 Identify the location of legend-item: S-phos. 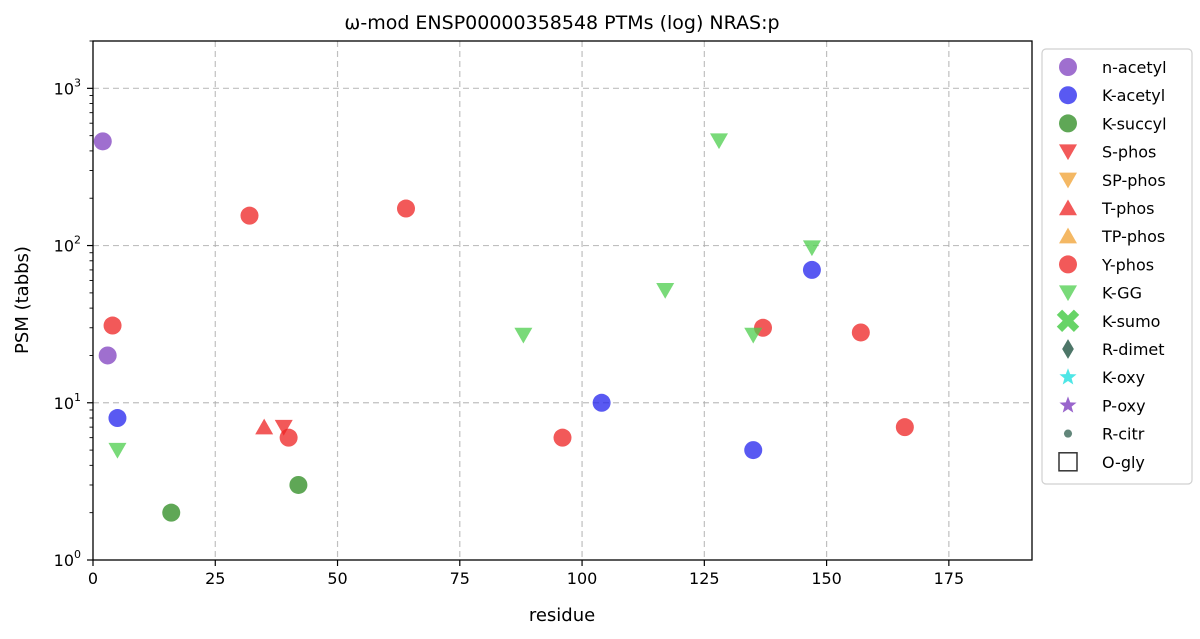
(1107, 152).